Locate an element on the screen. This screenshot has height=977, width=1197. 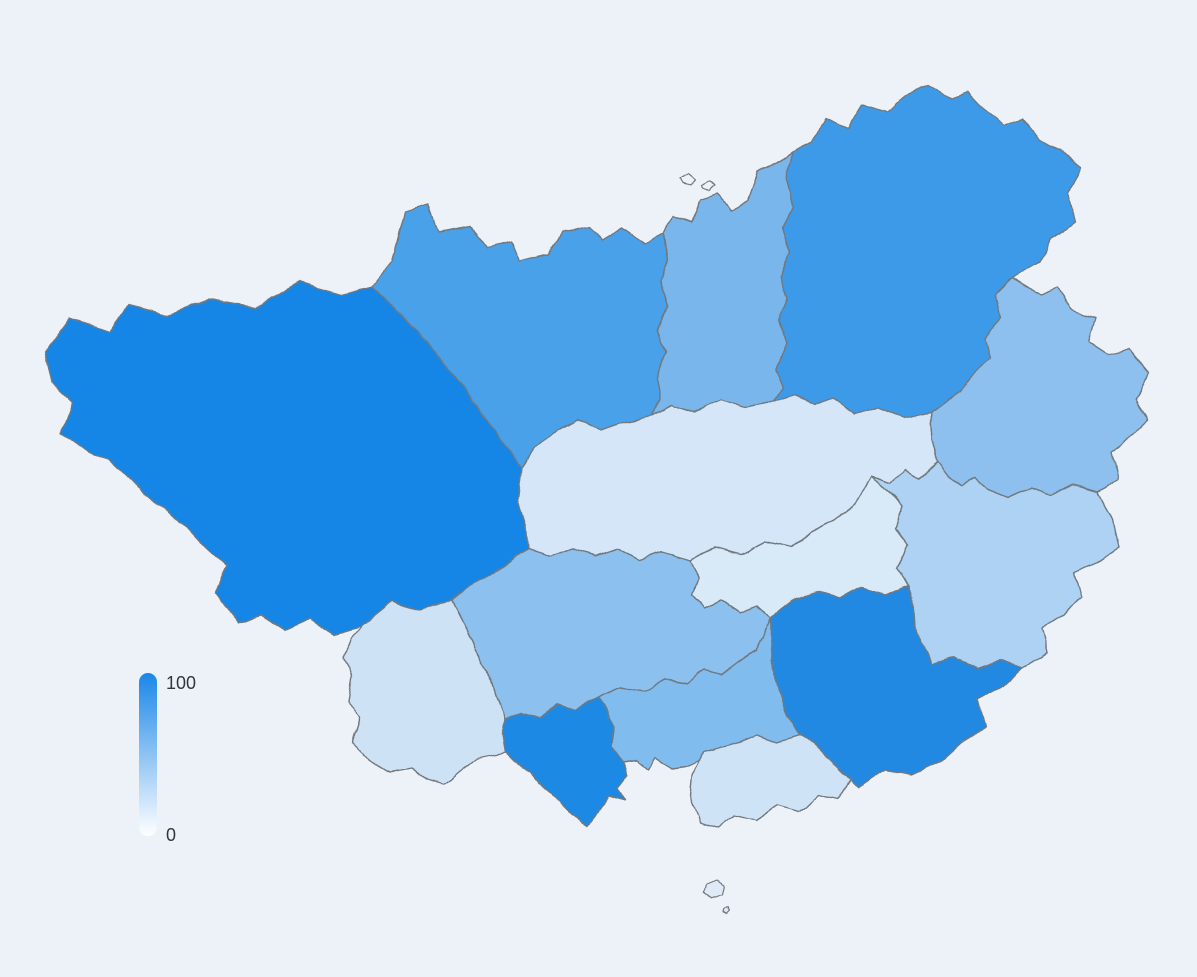
region-liuzhou is located at coordinates (722, 284).